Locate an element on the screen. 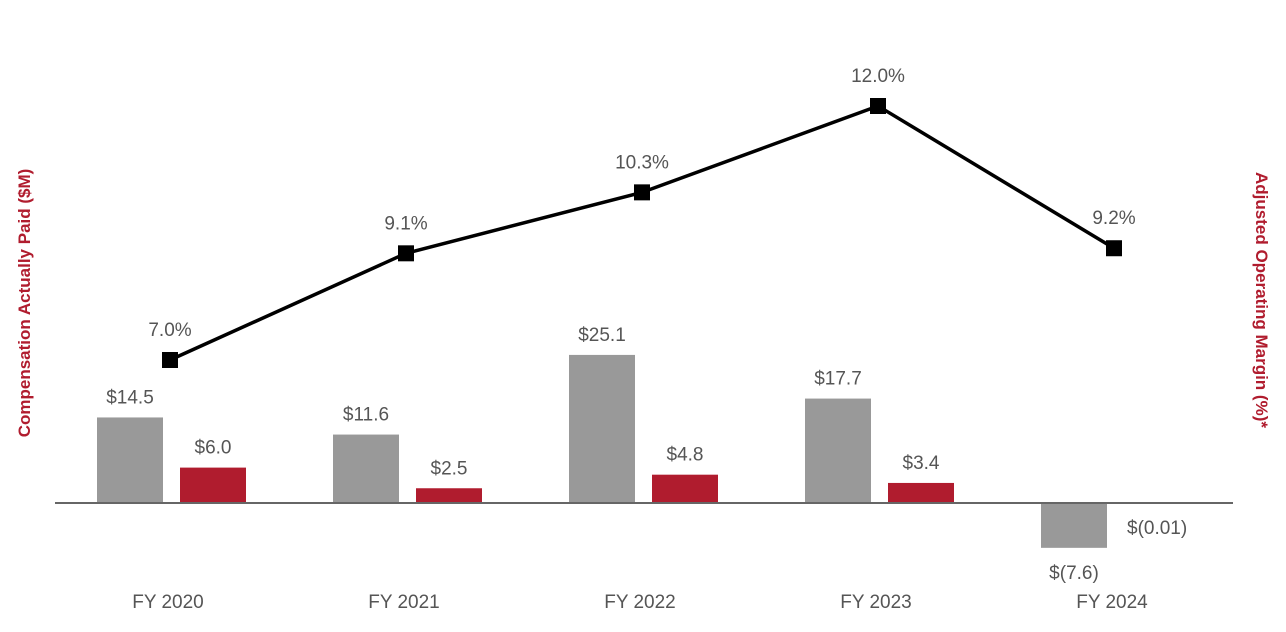 The image size is (1286, 632). margin-value-label: 7.0% is located at coordinates (169, 330).